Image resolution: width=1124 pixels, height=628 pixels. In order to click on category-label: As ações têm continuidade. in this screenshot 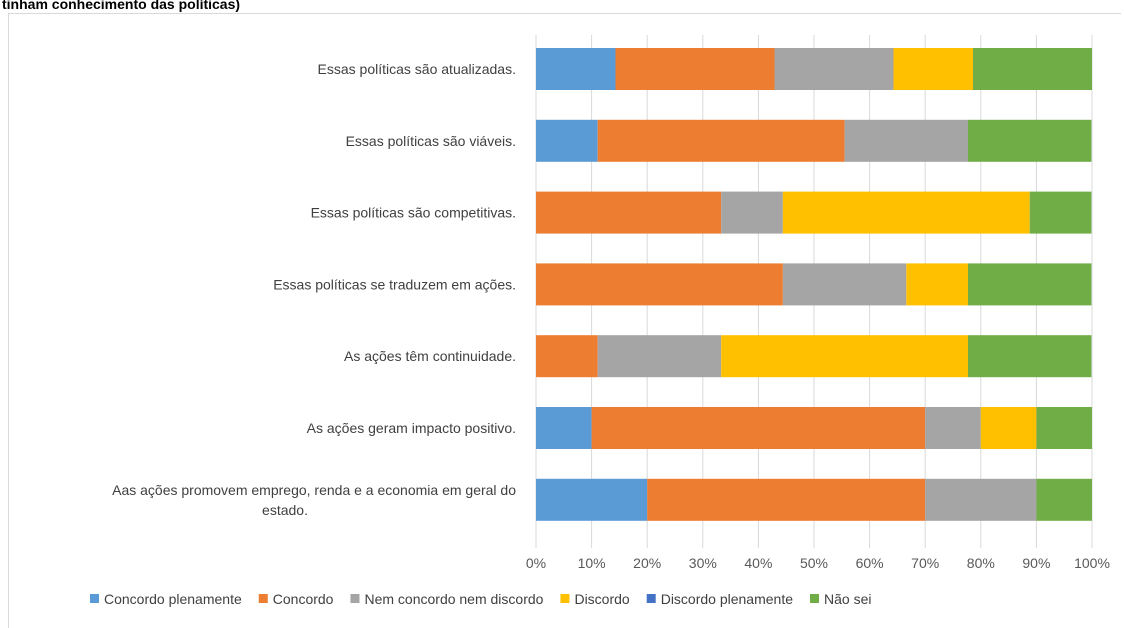, I will do `click(430, 356)`.